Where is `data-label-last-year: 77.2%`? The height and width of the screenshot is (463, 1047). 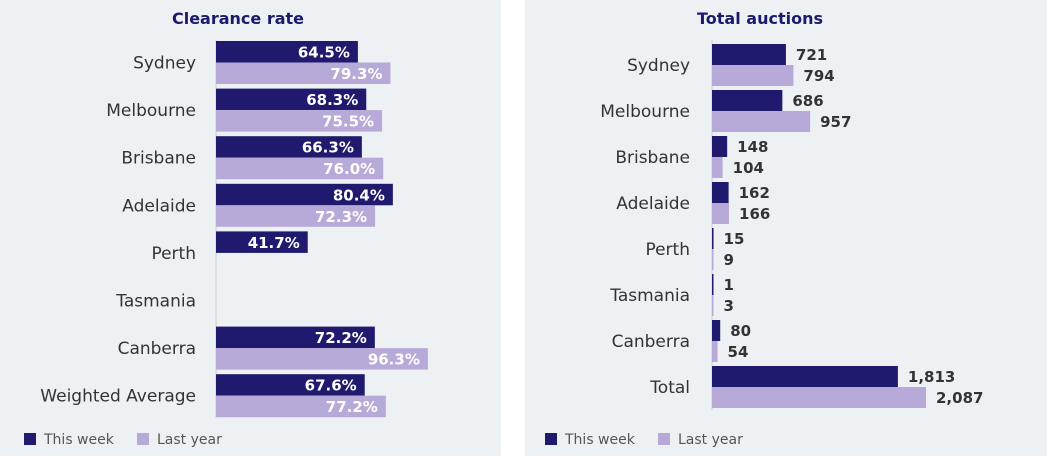
data-label-last-year: 77.2% is located at coordinates (352, 407).